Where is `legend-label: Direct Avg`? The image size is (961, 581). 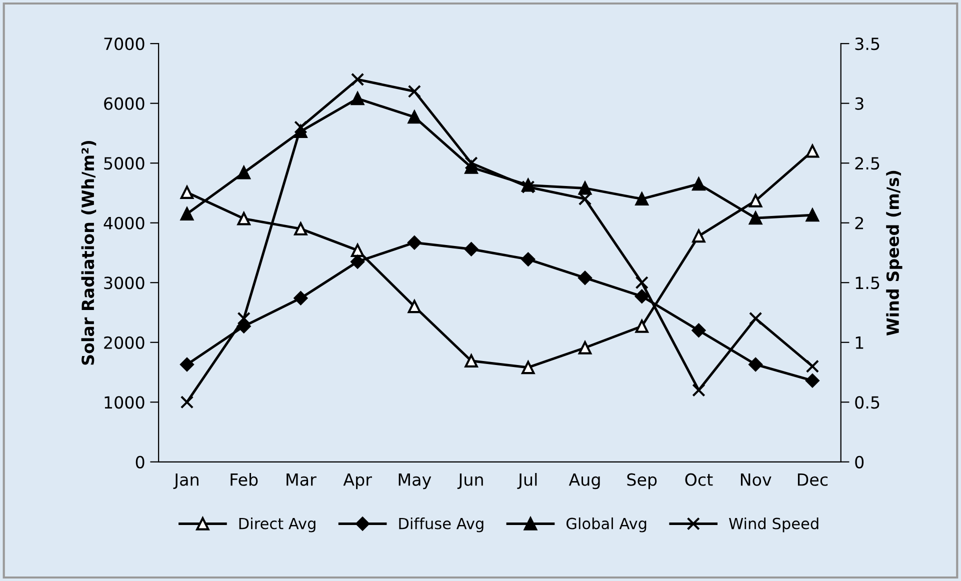
legend-label: Direct Avg is located at coordinates (277, 524).